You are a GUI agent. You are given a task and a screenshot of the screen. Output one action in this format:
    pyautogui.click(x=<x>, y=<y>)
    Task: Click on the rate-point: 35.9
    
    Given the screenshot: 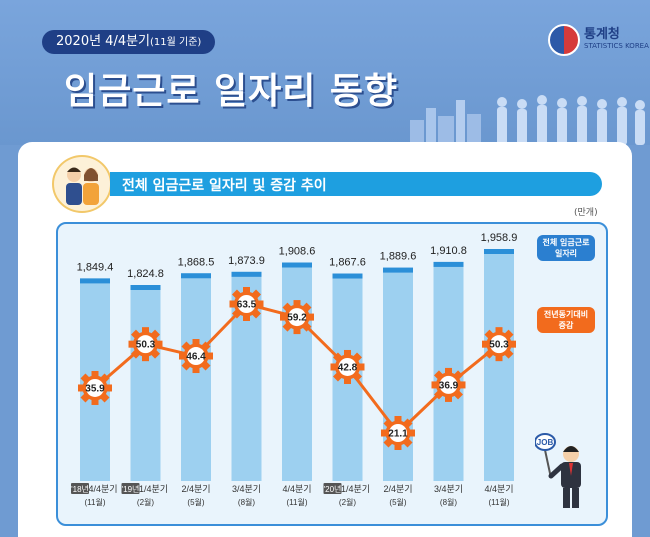 What is the action you would take?
    pyautogui.click(x=95, y=387)
    